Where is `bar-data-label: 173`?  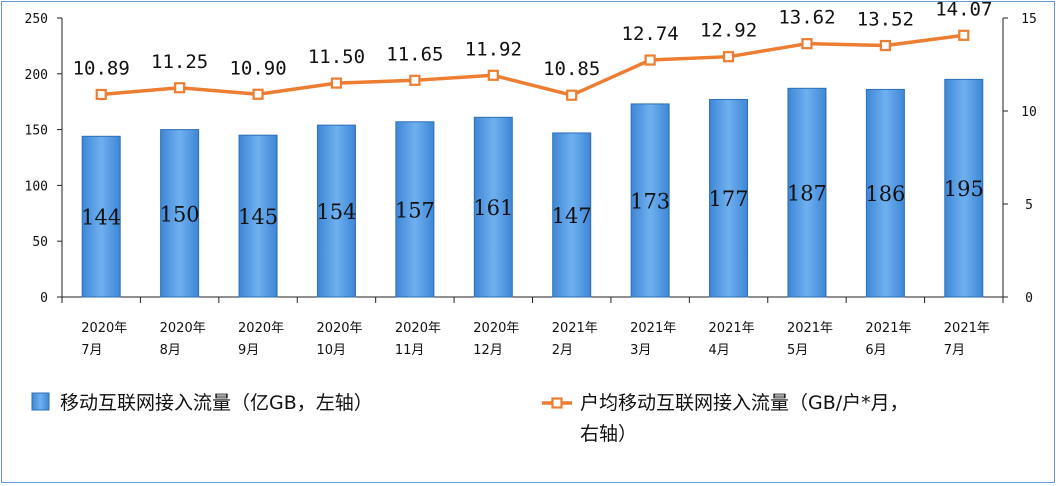 bar-data-label: 173 is located at coordinates (650, 201).